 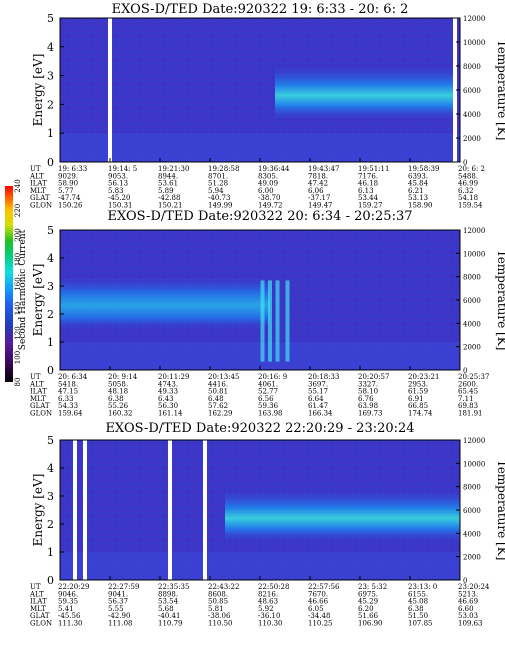 I want to click on heatmap-low-energy-band, so click(x=260, y=147).